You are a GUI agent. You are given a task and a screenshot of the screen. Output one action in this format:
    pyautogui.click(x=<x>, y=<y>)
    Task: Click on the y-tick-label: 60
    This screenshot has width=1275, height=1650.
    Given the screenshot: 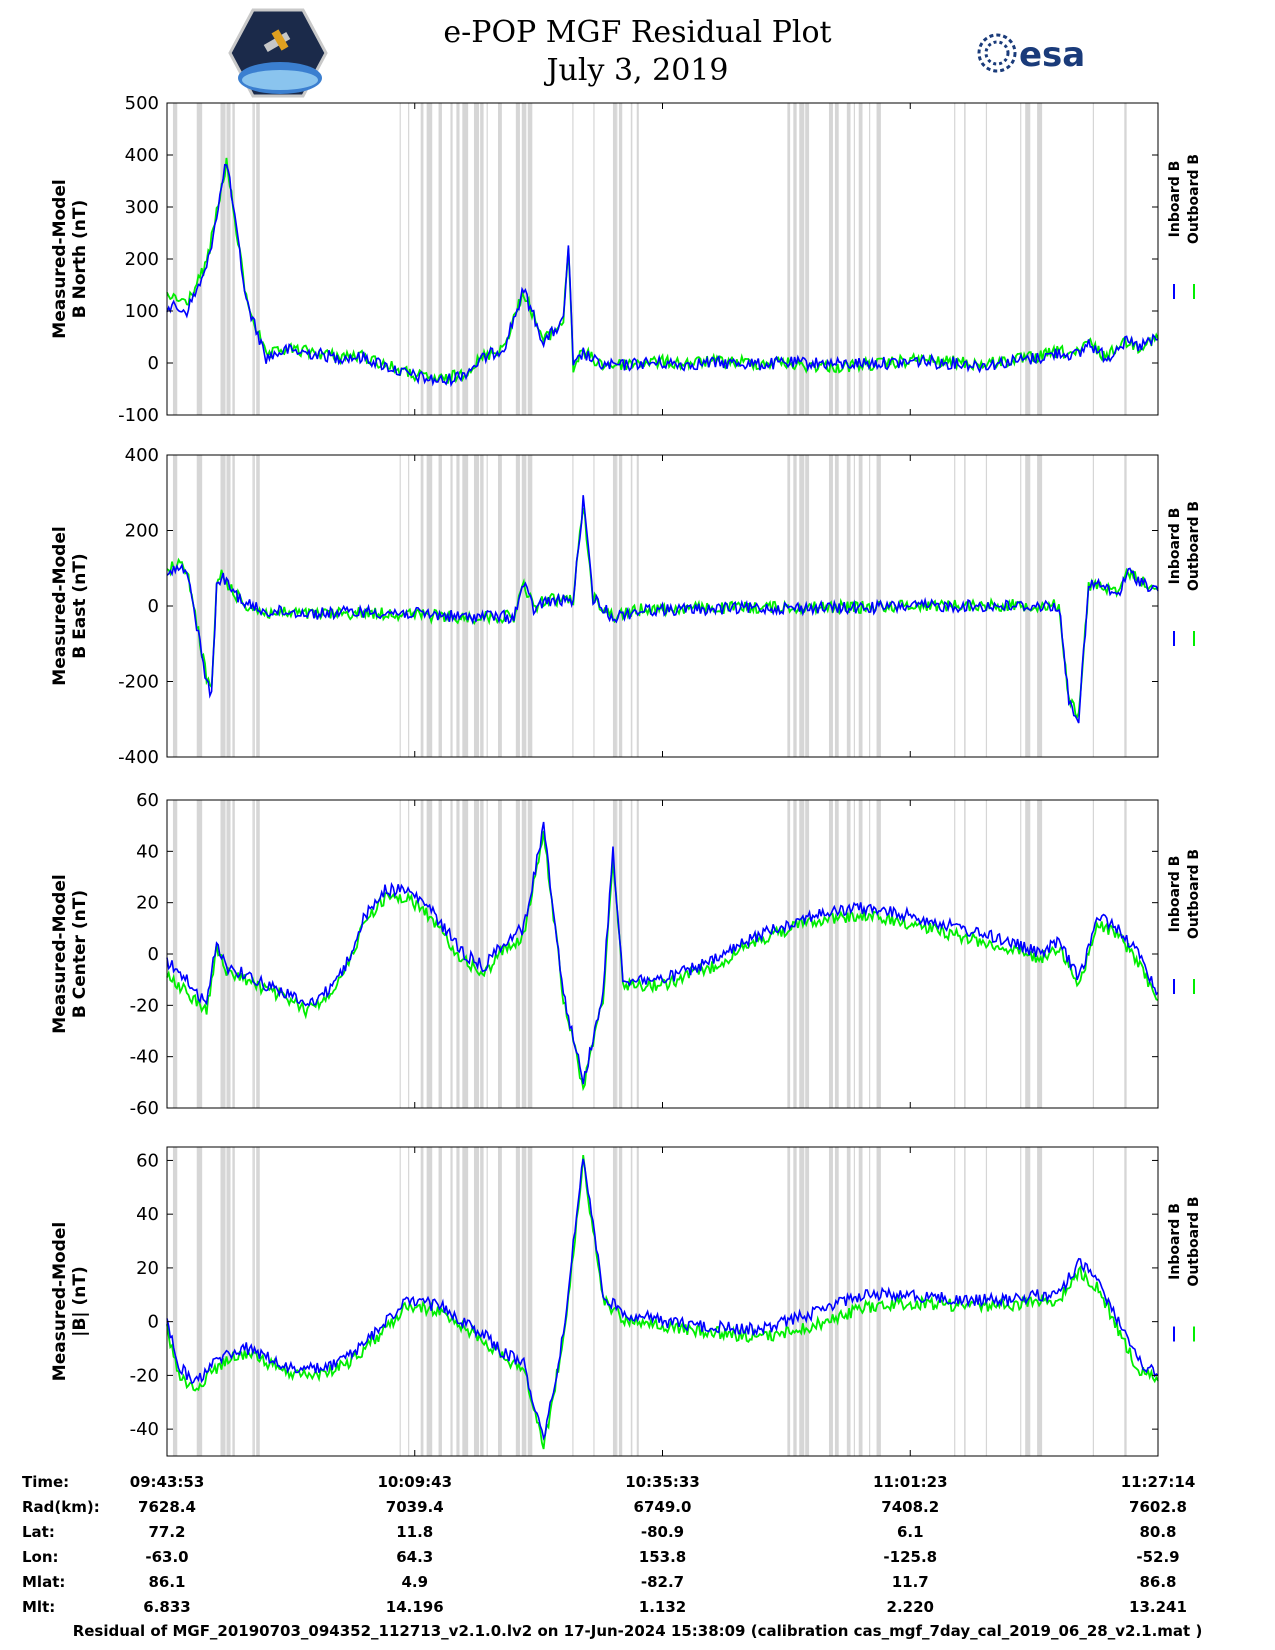 What is the action you would take?
    pyautogui.click(x=147, y=1160)
    